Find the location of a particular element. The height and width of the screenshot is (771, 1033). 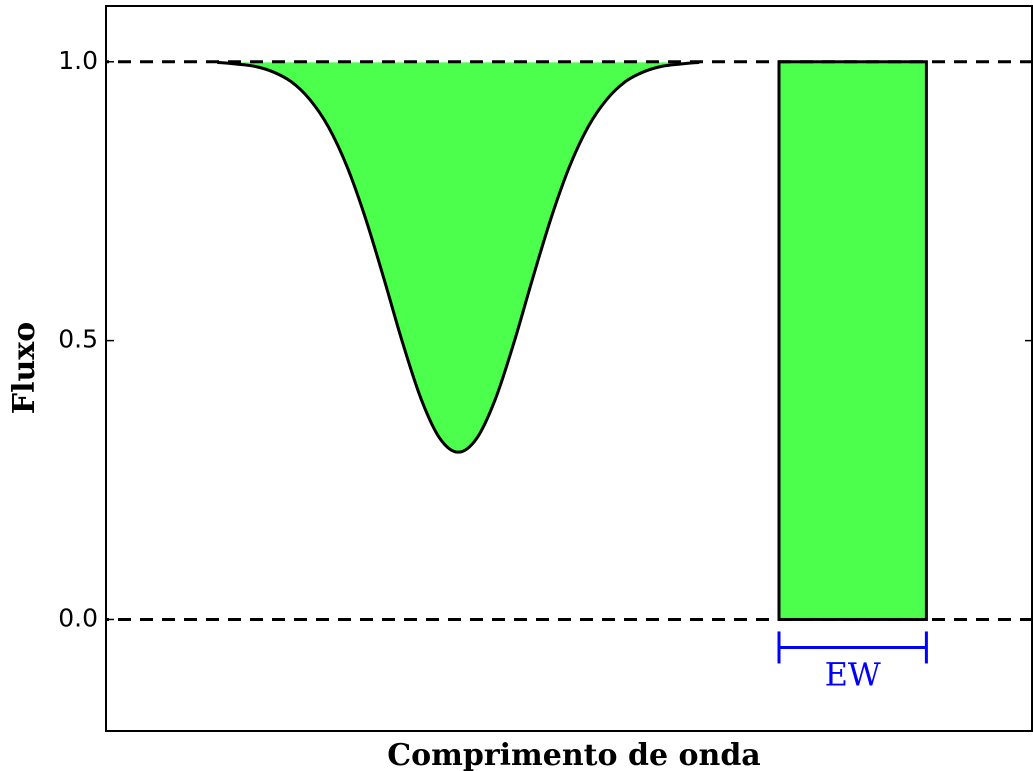

ew-label: EW is located at coordinates (853, 674).